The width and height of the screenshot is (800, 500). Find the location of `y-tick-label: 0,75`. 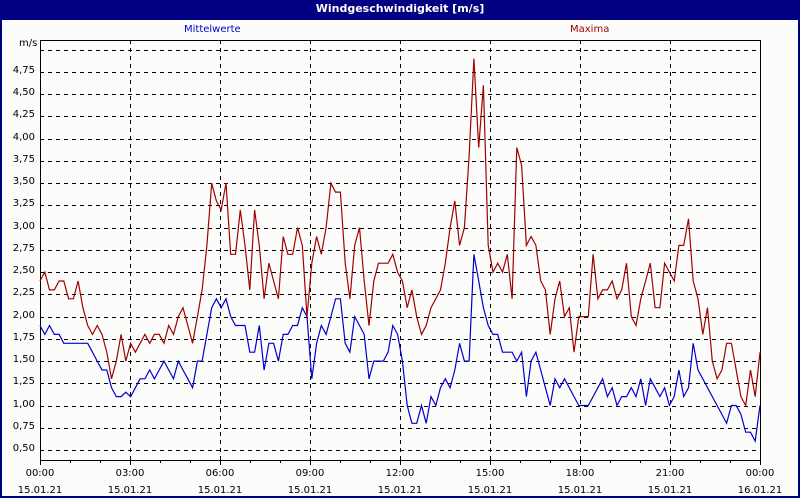

y-tick-label: 0,75 is located at coordinates (23, 426).